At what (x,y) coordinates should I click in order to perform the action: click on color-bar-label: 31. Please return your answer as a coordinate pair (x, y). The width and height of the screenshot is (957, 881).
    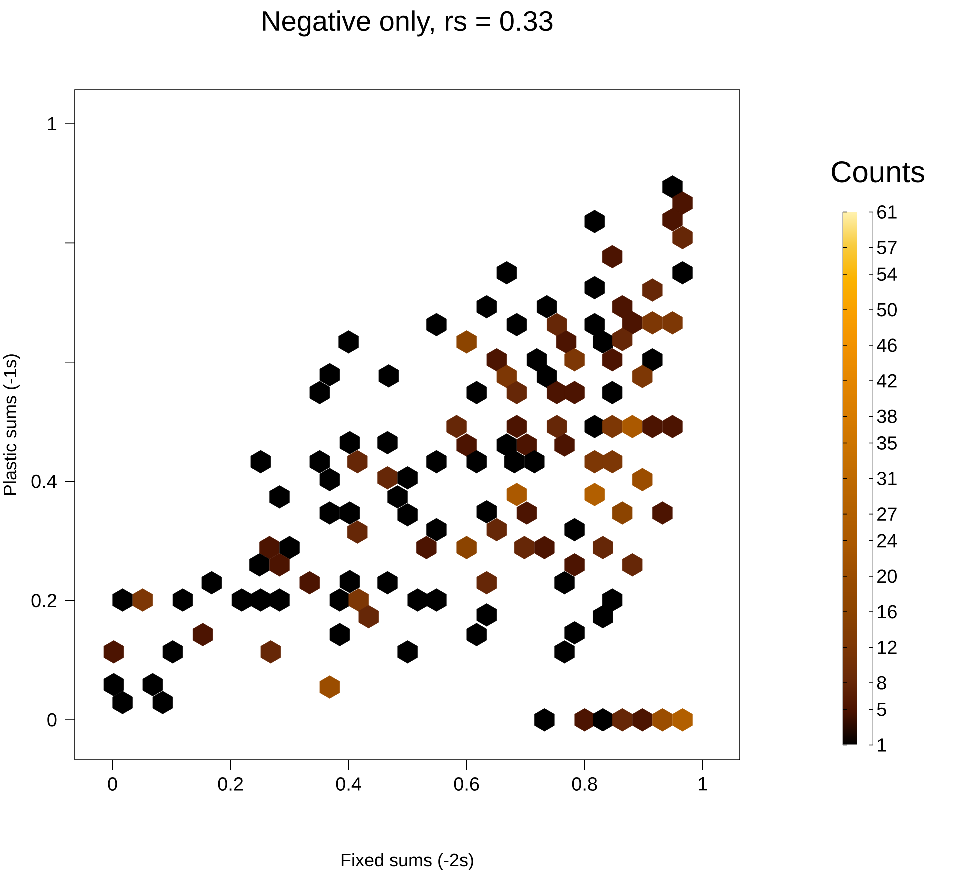
    Looking at the image, I should click on (887, 479).